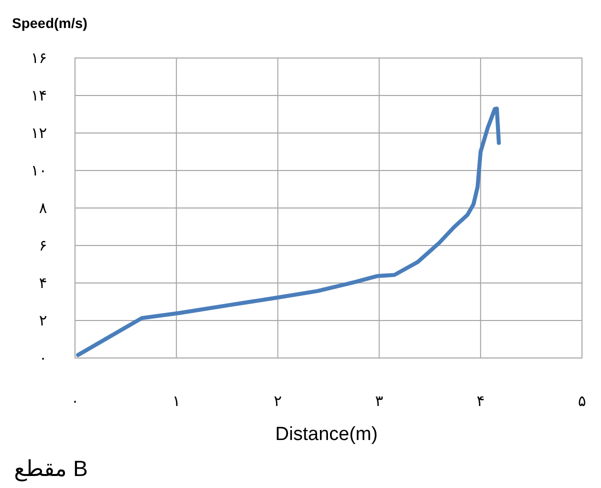 The width and height of the screenshot is (601, 488). What do you see at coordinates (176, 401) in the screenshot?
I see `x-tick-label: ۱` at bounding box center [176, 401].